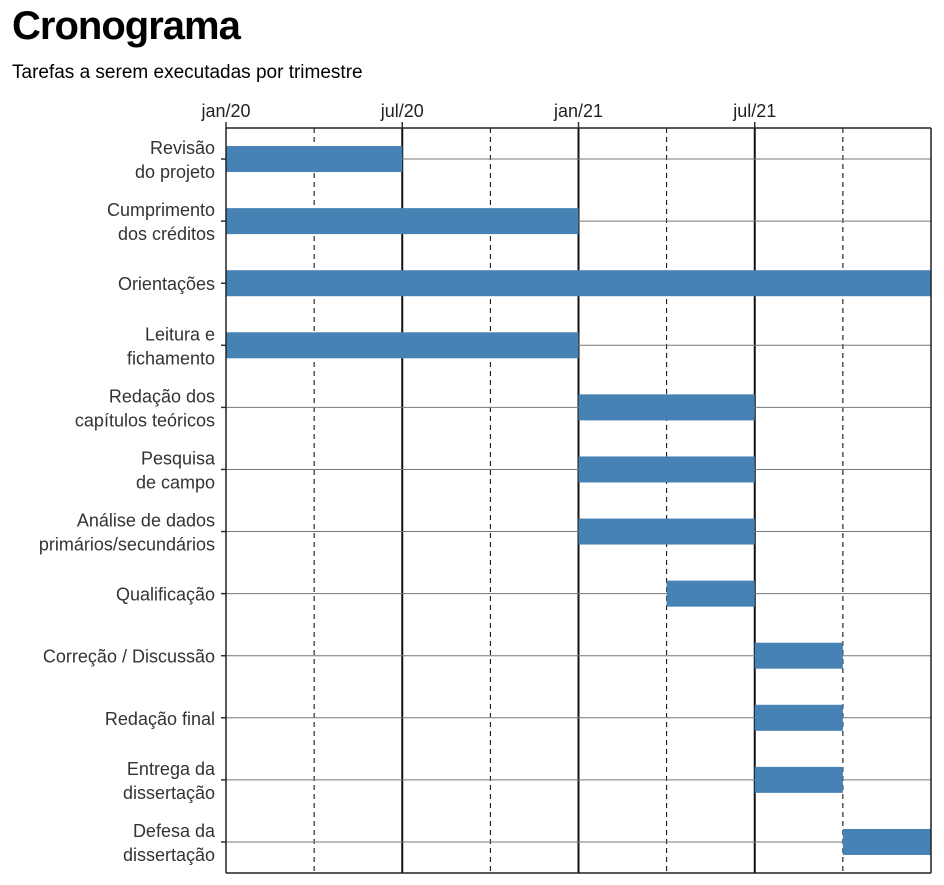 This screenshot has height=885, width=944. Describe the element at coordinates (129, 657) in the screenshot. I see `task-label: Correção / Discussão` at that location.